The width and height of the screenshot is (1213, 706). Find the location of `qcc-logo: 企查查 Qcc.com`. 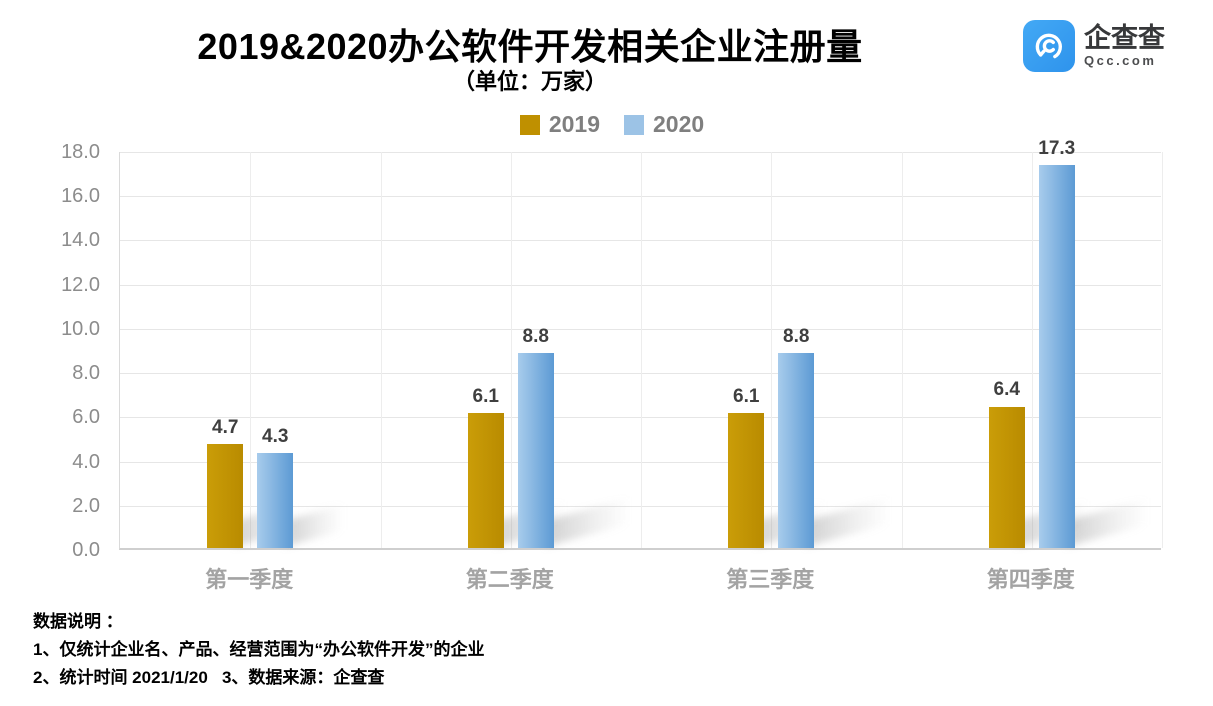

qcc-logo: 企查查 Qcc.com is located at coordinates (1094, 46).